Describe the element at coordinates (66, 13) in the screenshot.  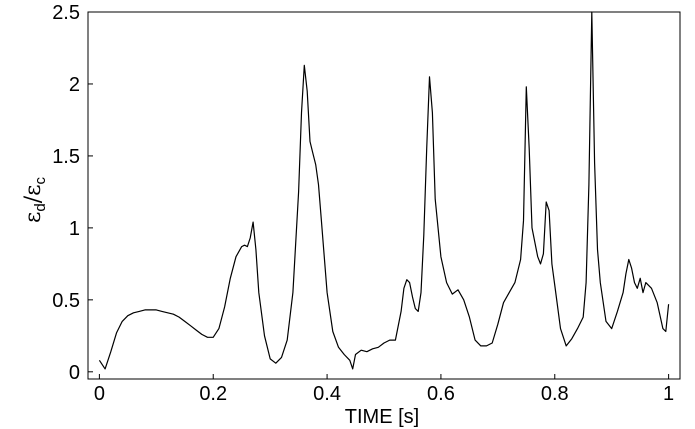
I see `y-tick-label: 2.5` at that location.